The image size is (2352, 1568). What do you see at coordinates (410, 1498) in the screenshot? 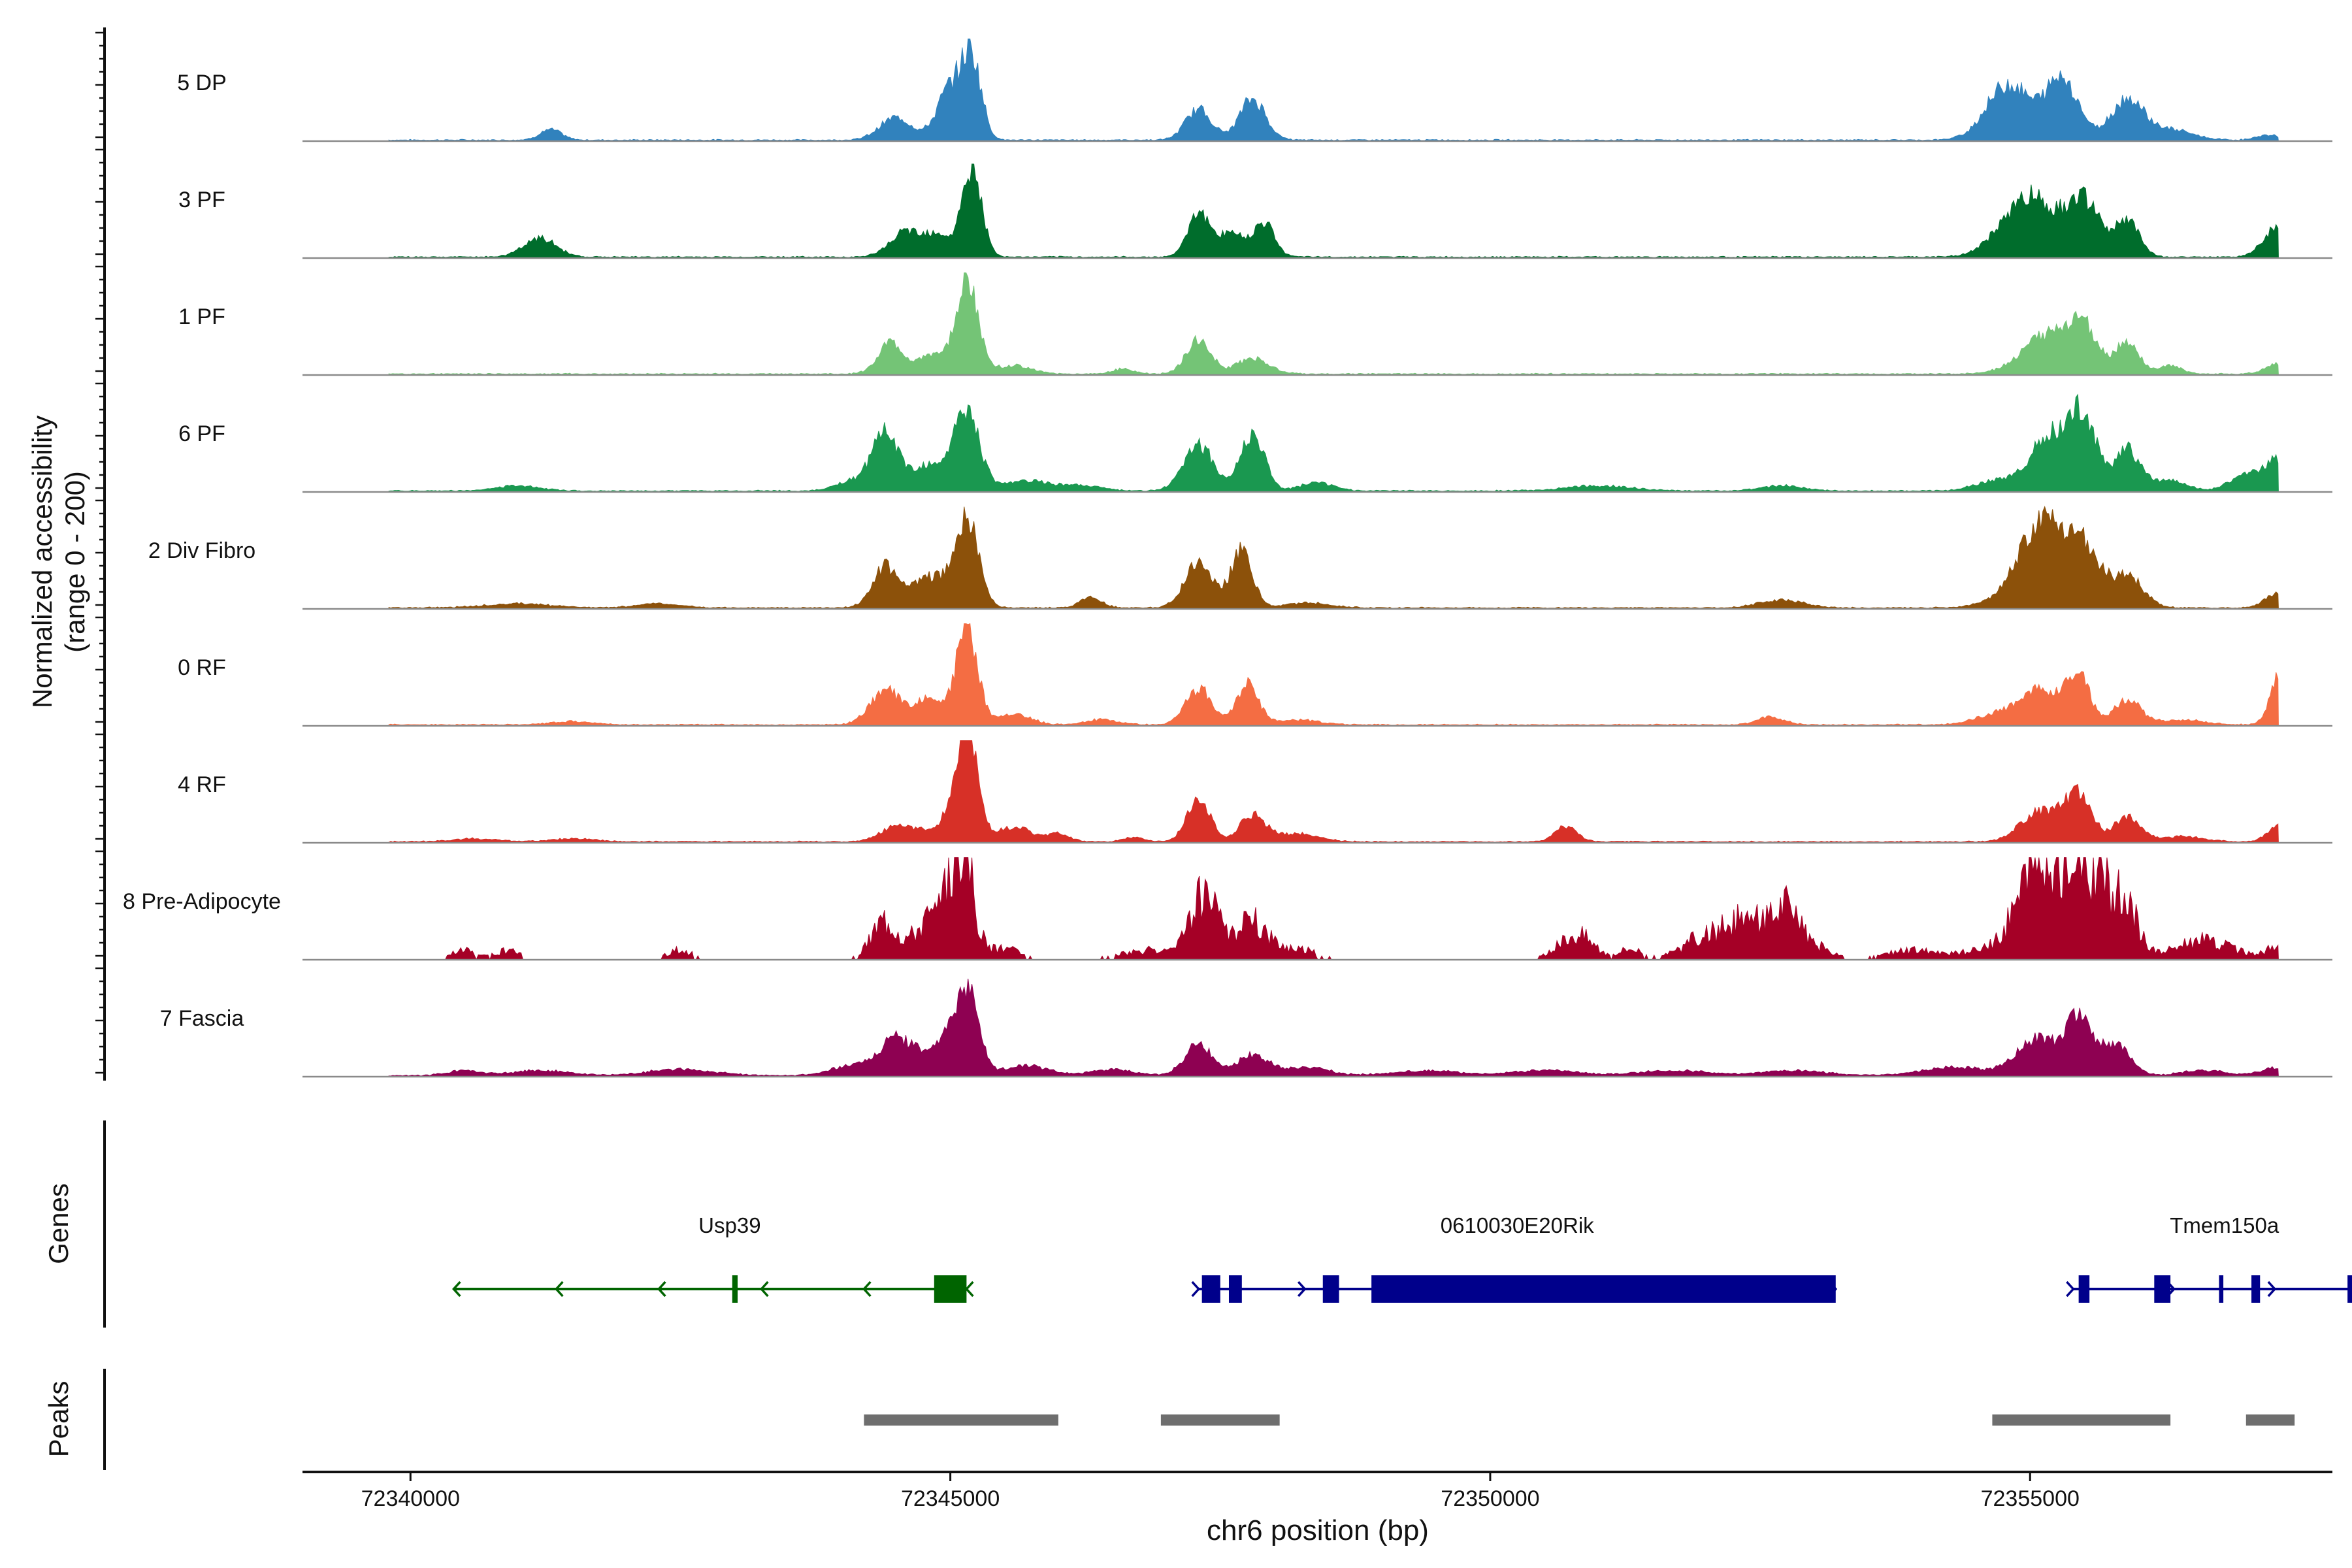
I see `x-tick-label: 72340000` at bounding box center [410, 1498].